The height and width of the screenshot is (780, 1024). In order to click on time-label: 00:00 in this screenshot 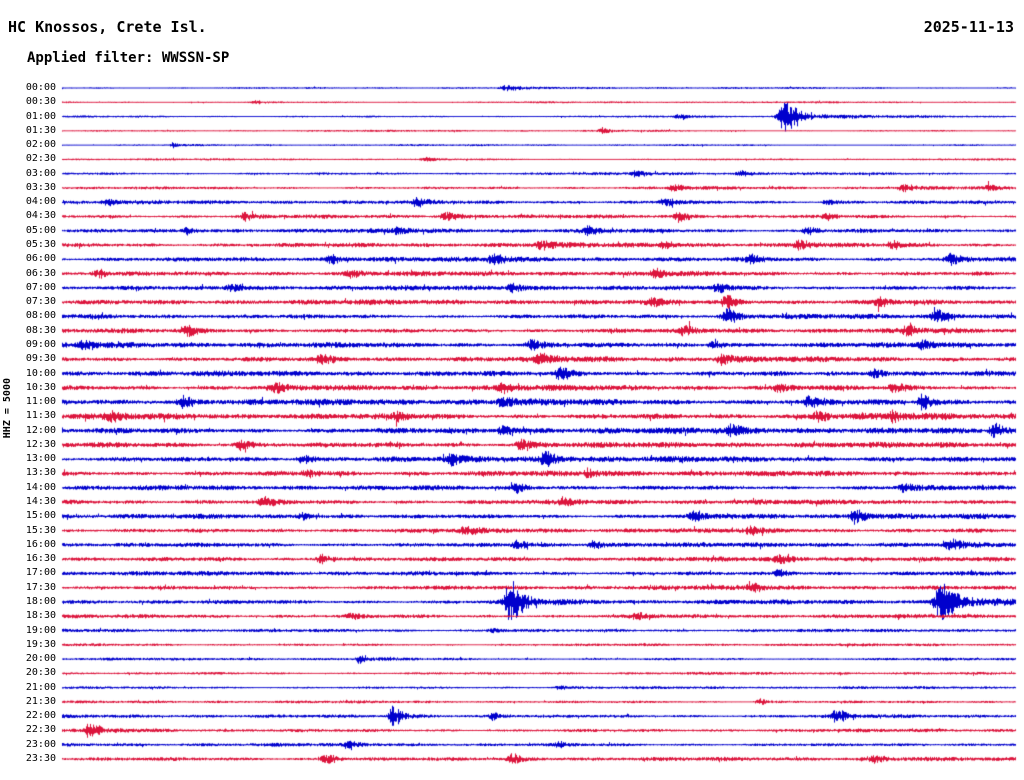, I will do `click(40, 87)`.